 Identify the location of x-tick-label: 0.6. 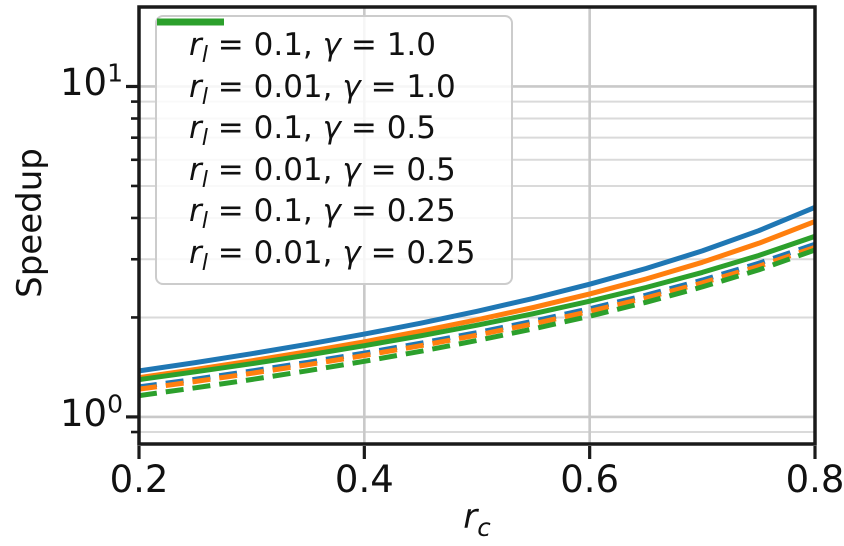
(590, 479).